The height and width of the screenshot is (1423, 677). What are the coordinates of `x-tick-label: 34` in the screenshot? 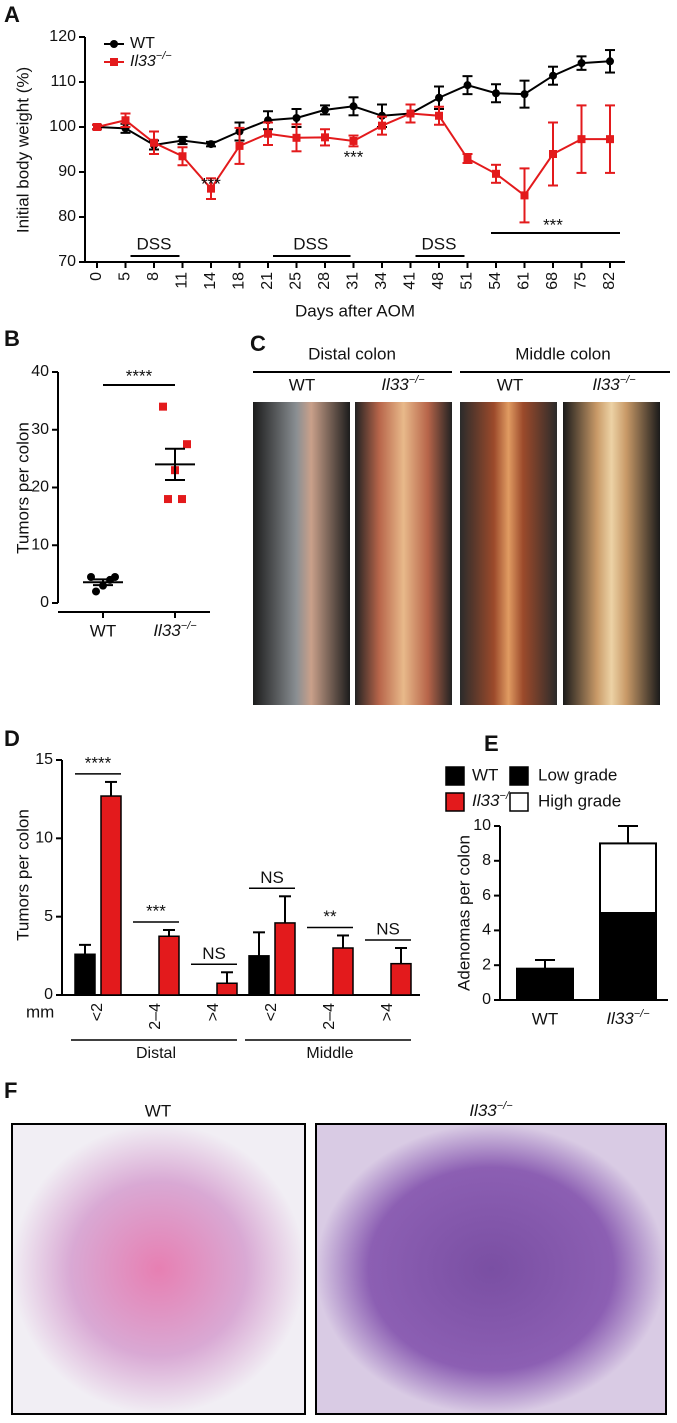 It's located at (381, 281).